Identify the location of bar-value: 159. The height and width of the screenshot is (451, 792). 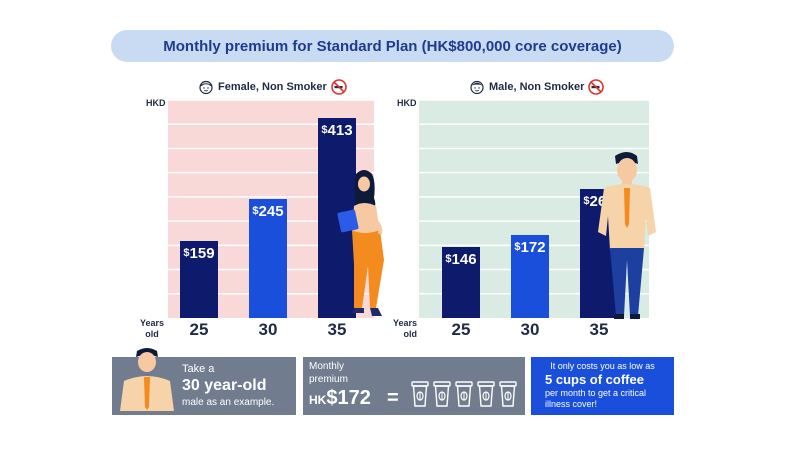
(202, 253).